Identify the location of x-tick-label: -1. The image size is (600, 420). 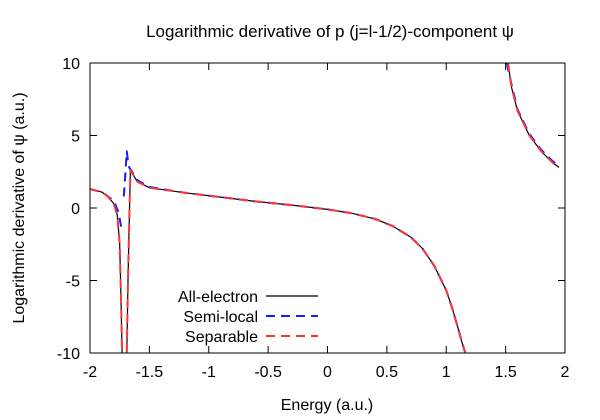
(209, 372).